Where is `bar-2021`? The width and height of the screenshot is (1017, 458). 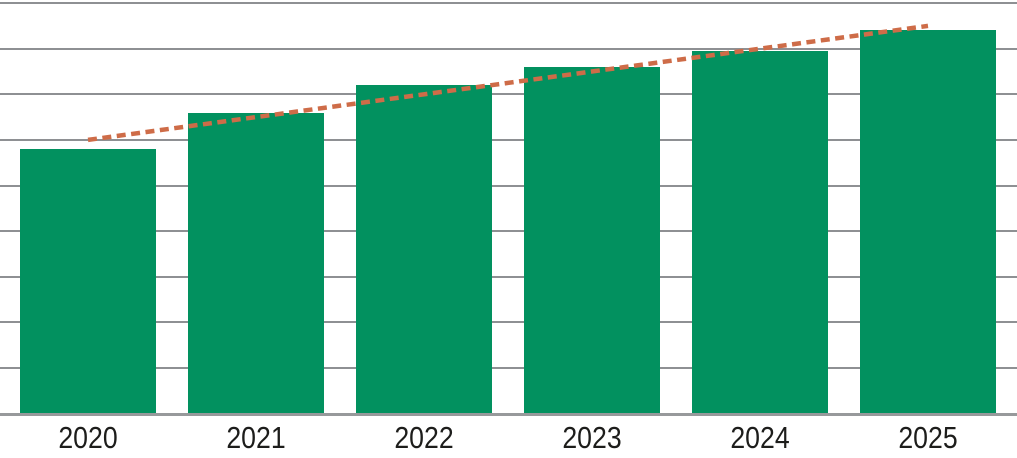
bar-2021 is located at coordinates (256, 263).